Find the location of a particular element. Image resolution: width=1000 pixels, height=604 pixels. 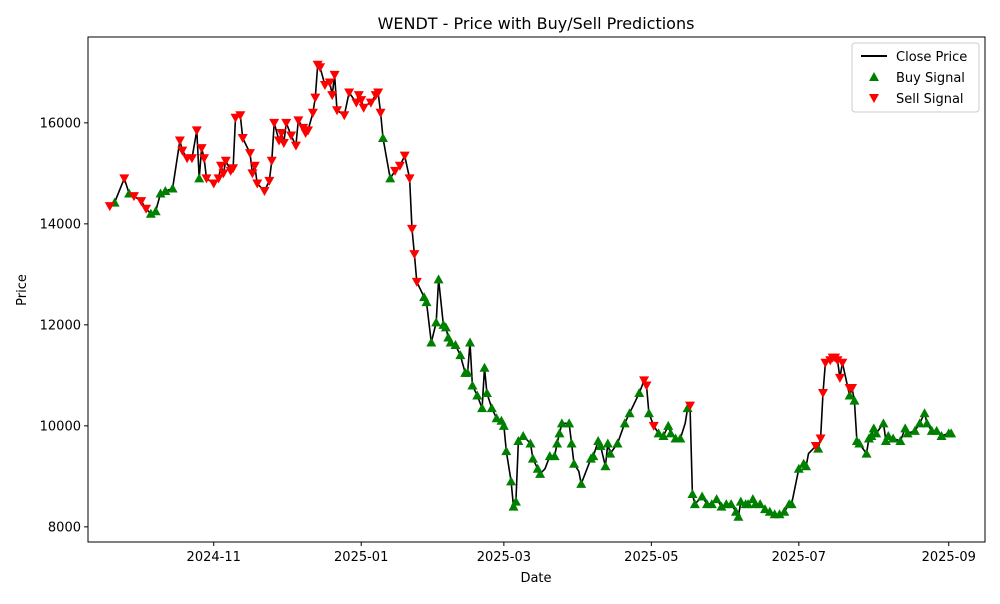

x-tick-label: 2025-01 is located at coordinates (361, 557).